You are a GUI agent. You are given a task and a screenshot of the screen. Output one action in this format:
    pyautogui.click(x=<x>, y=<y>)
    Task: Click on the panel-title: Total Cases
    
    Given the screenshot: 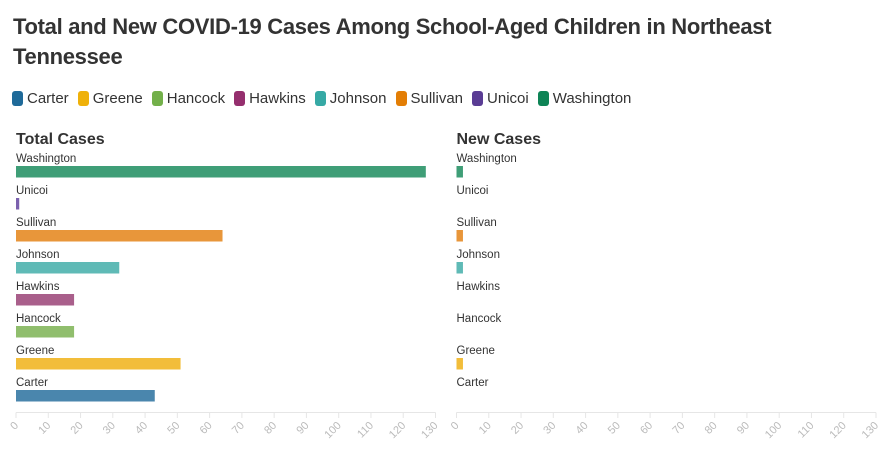 What is the action you would take?
    pyautogui.click(x=60, y=139)
    